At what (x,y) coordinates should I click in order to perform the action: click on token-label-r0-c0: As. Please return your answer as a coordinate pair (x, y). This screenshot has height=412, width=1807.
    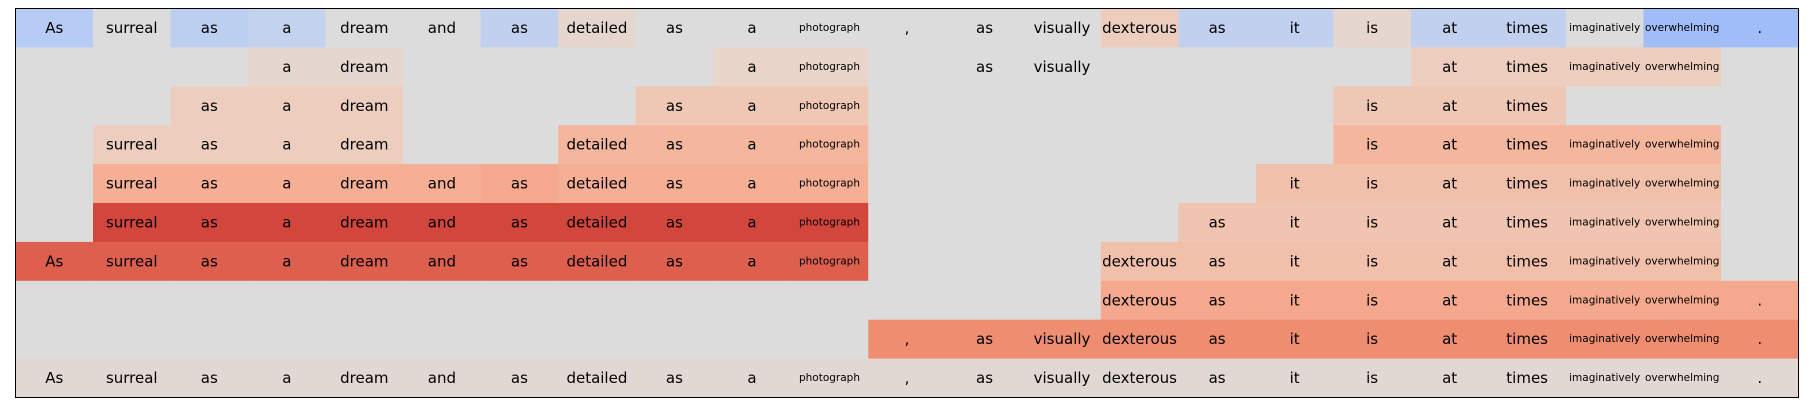
    Looking at the image, I should click on (54, 28).